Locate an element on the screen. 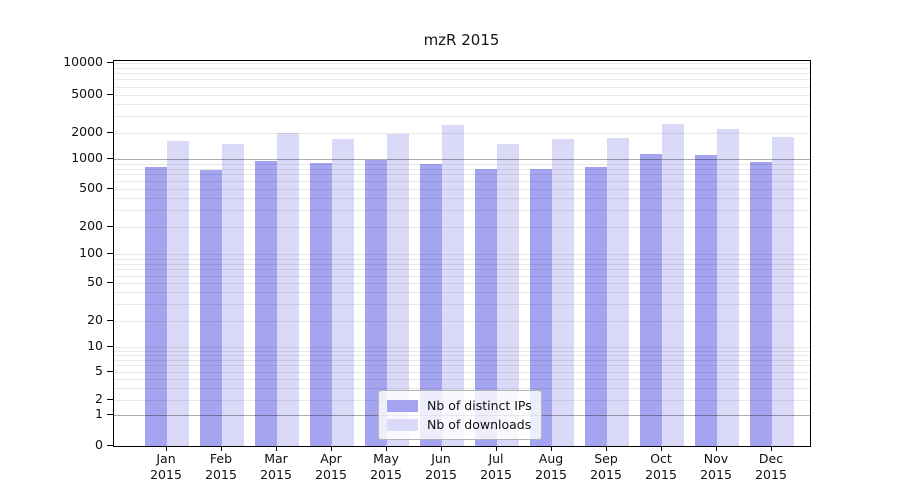 This screenshot has width=900, height=500. x-tick-month: Sep is located at coordinates (606, 458).